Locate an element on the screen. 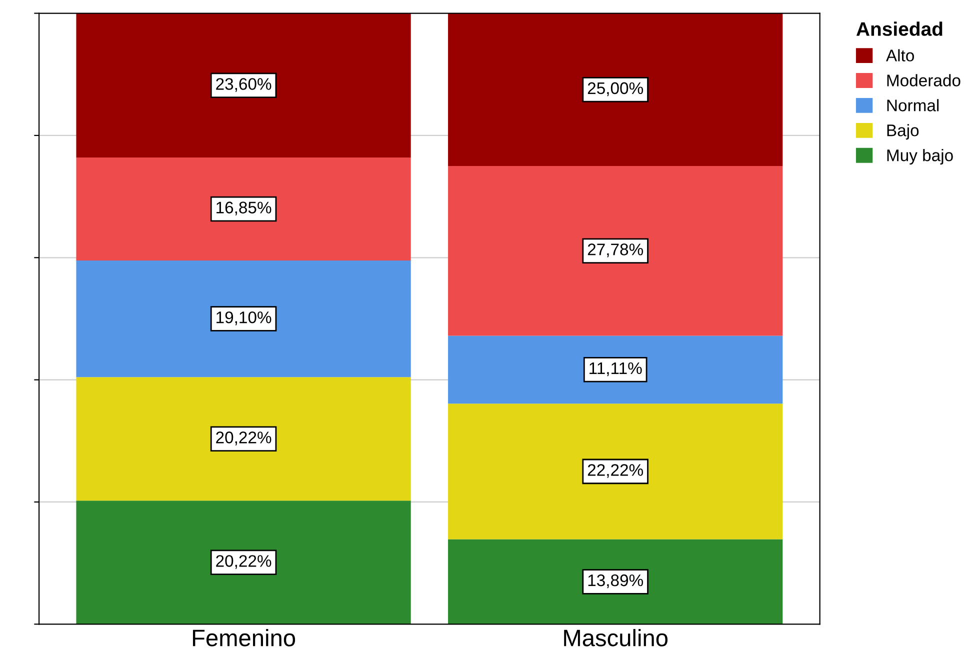  x-tick-label: Femenino is located at coordinates (244, 637).